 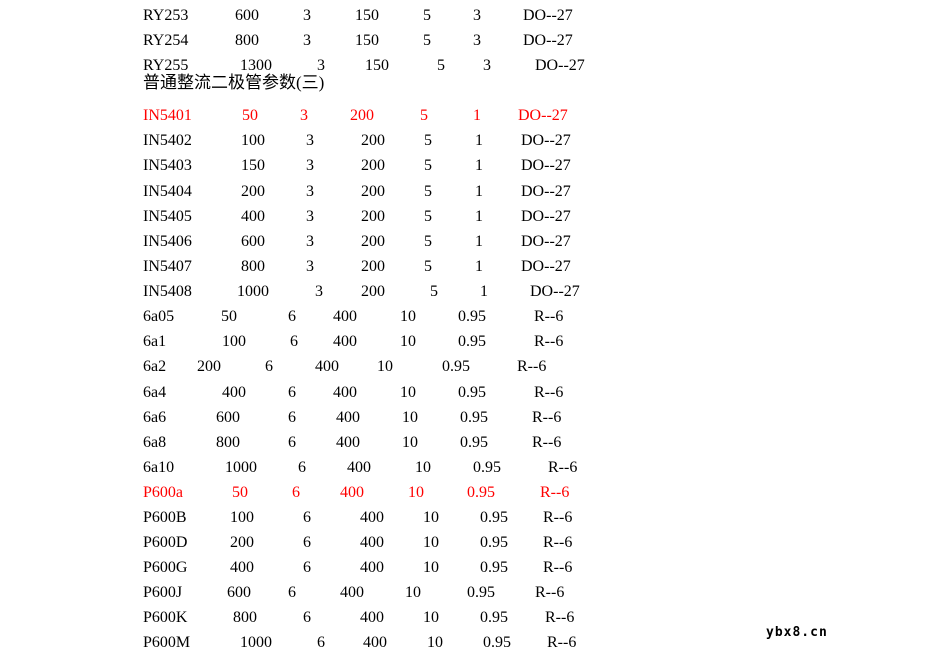 What do you see at coordinates (165, 517) in the screenshot?
I see `cell-model: P600B` at bounding box center [165, 517].